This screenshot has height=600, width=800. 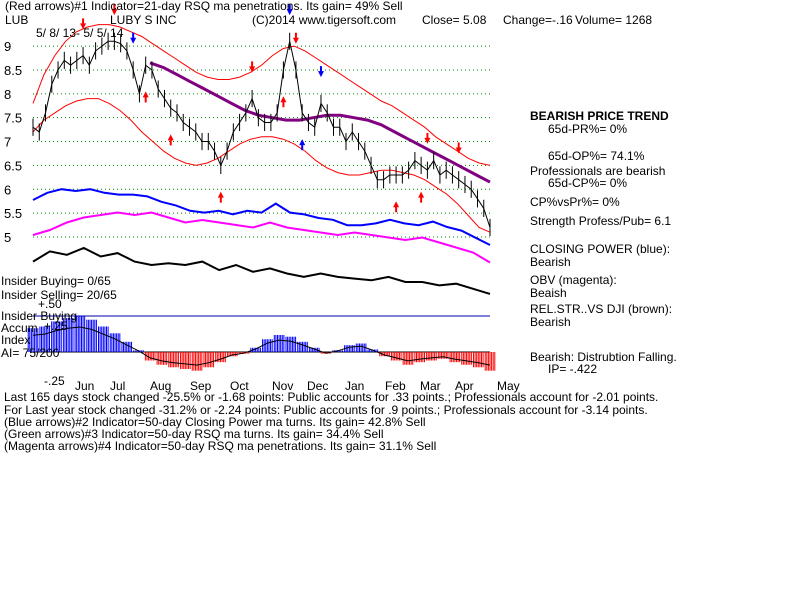 I want to click on month-axis-labels: Jun Jul Aug Sep Oct Nov Dec Jan Feb Mar Apr May, so click(x=297, y=386).